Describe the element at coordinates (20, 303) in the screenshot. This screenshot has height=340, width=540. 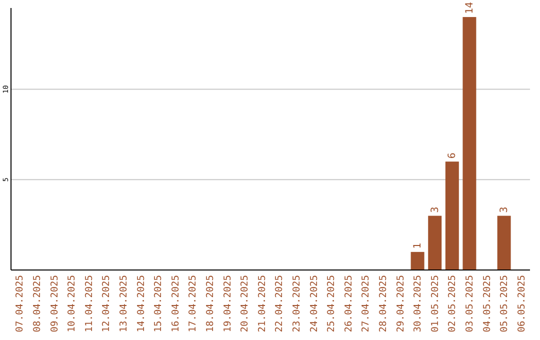
I see `x-tick-label: 07.04.2025` at that location.